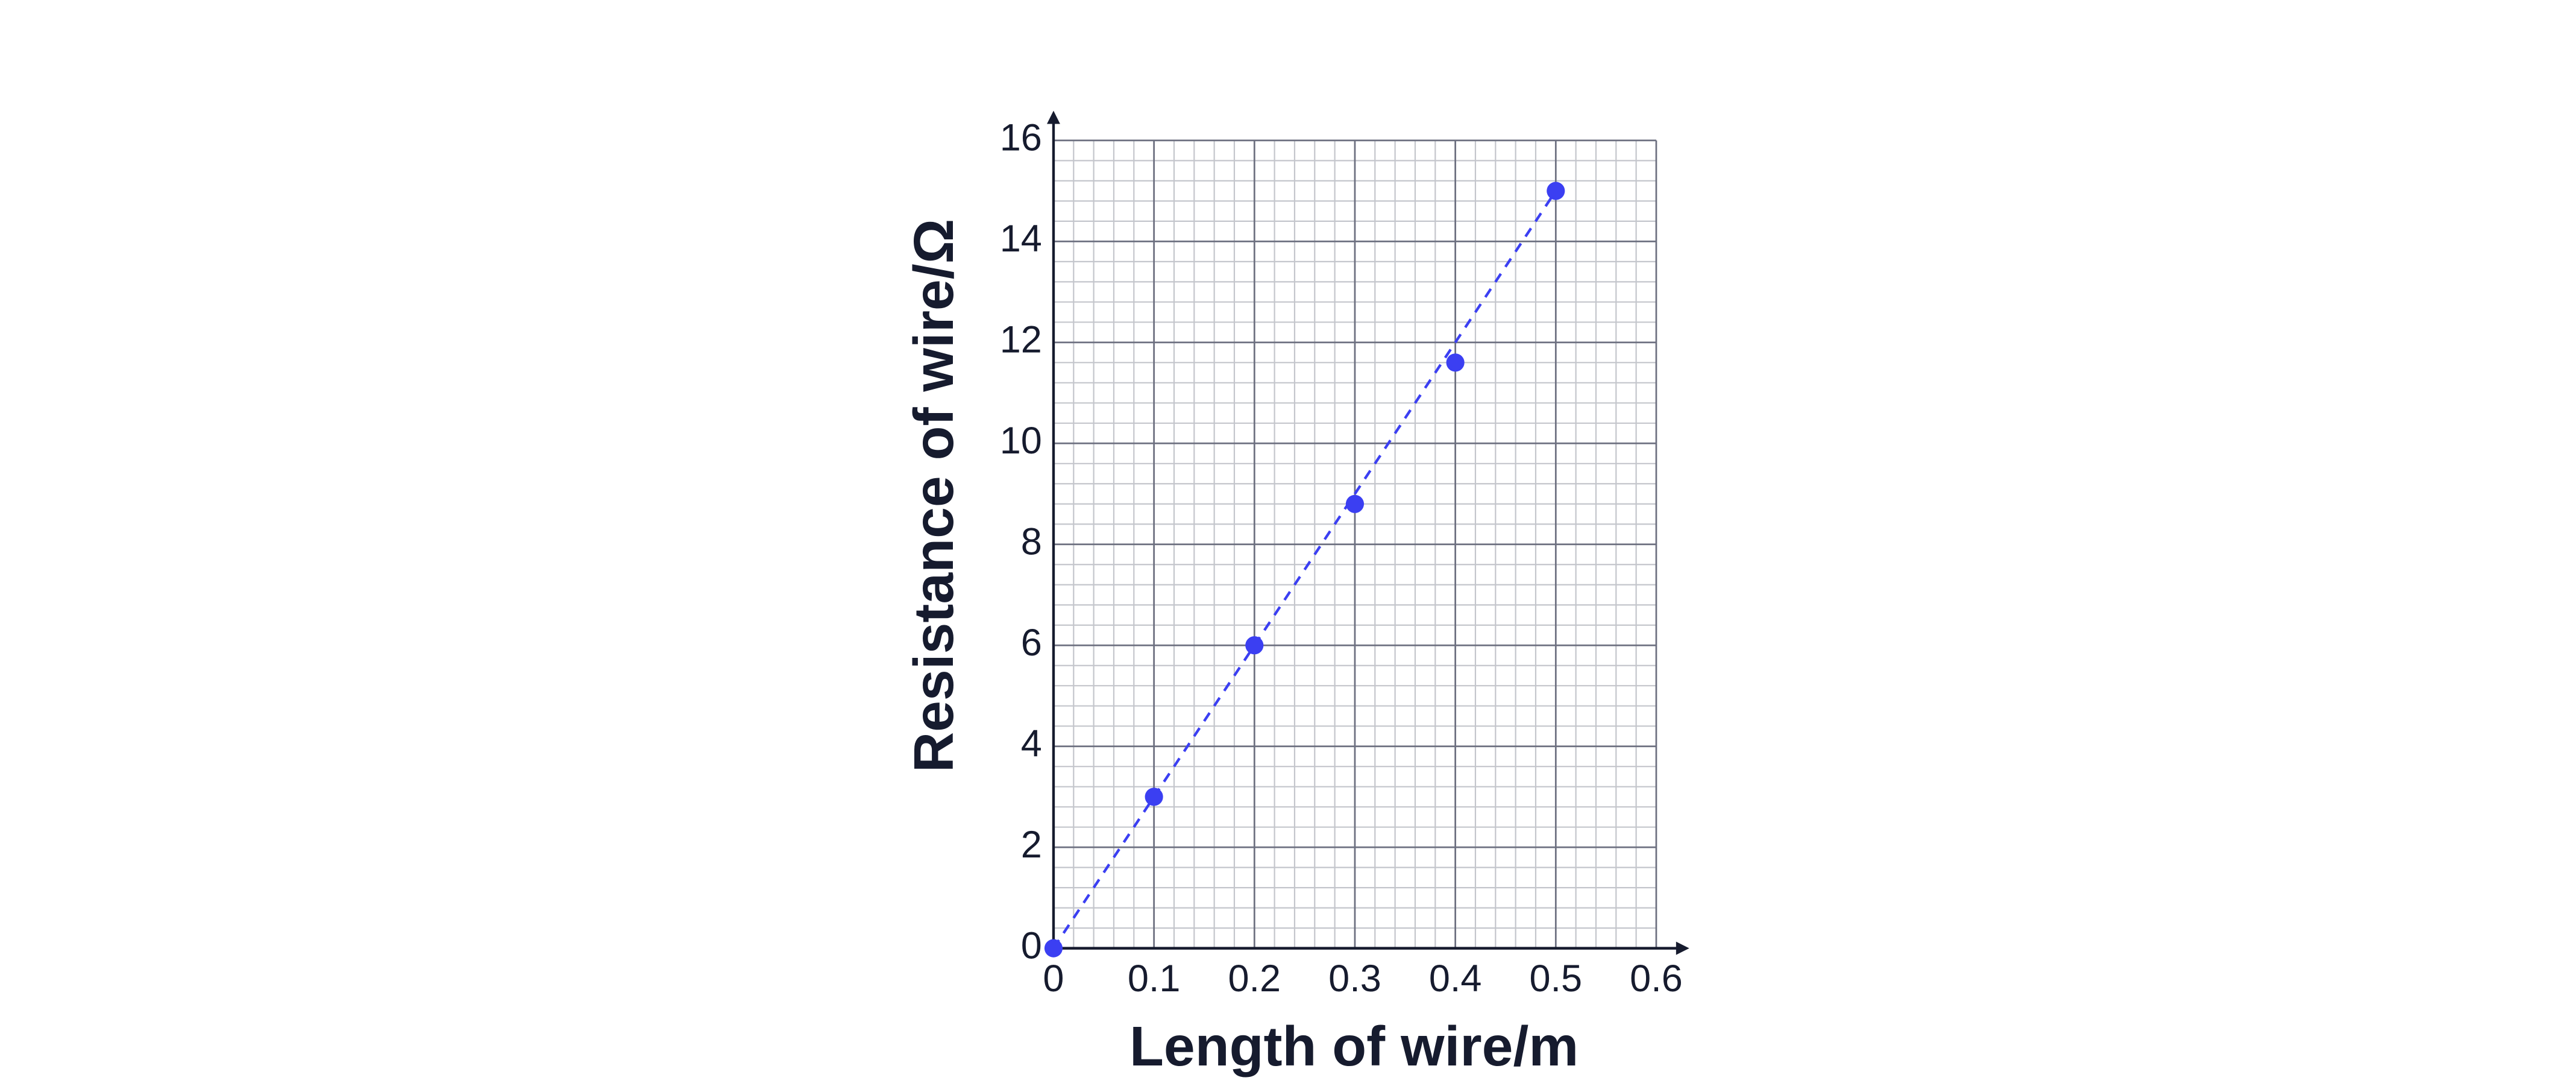 This screenshot has height=1092, width=2576. Describe the element at coordinates (1031, 643) in the screenshot. I see `y-tick-label: 6` at that location.